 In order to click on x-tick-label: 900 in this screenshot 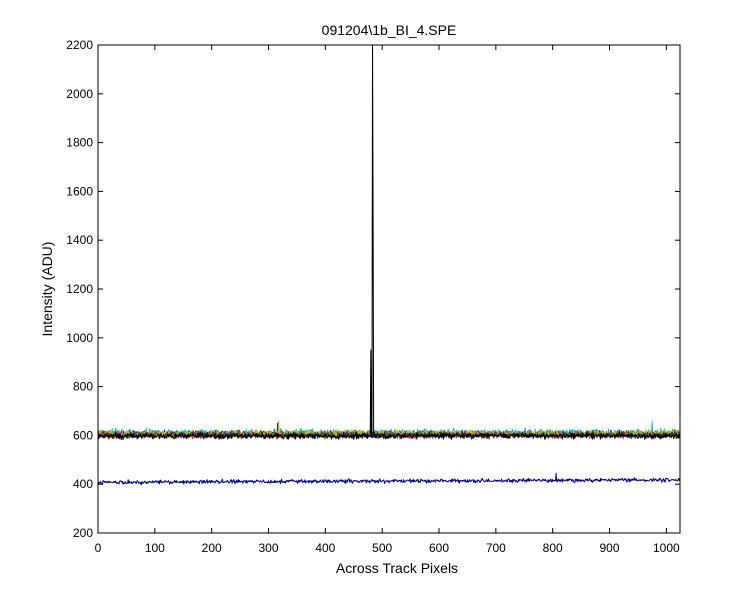, I will do `click(610, 548)`.